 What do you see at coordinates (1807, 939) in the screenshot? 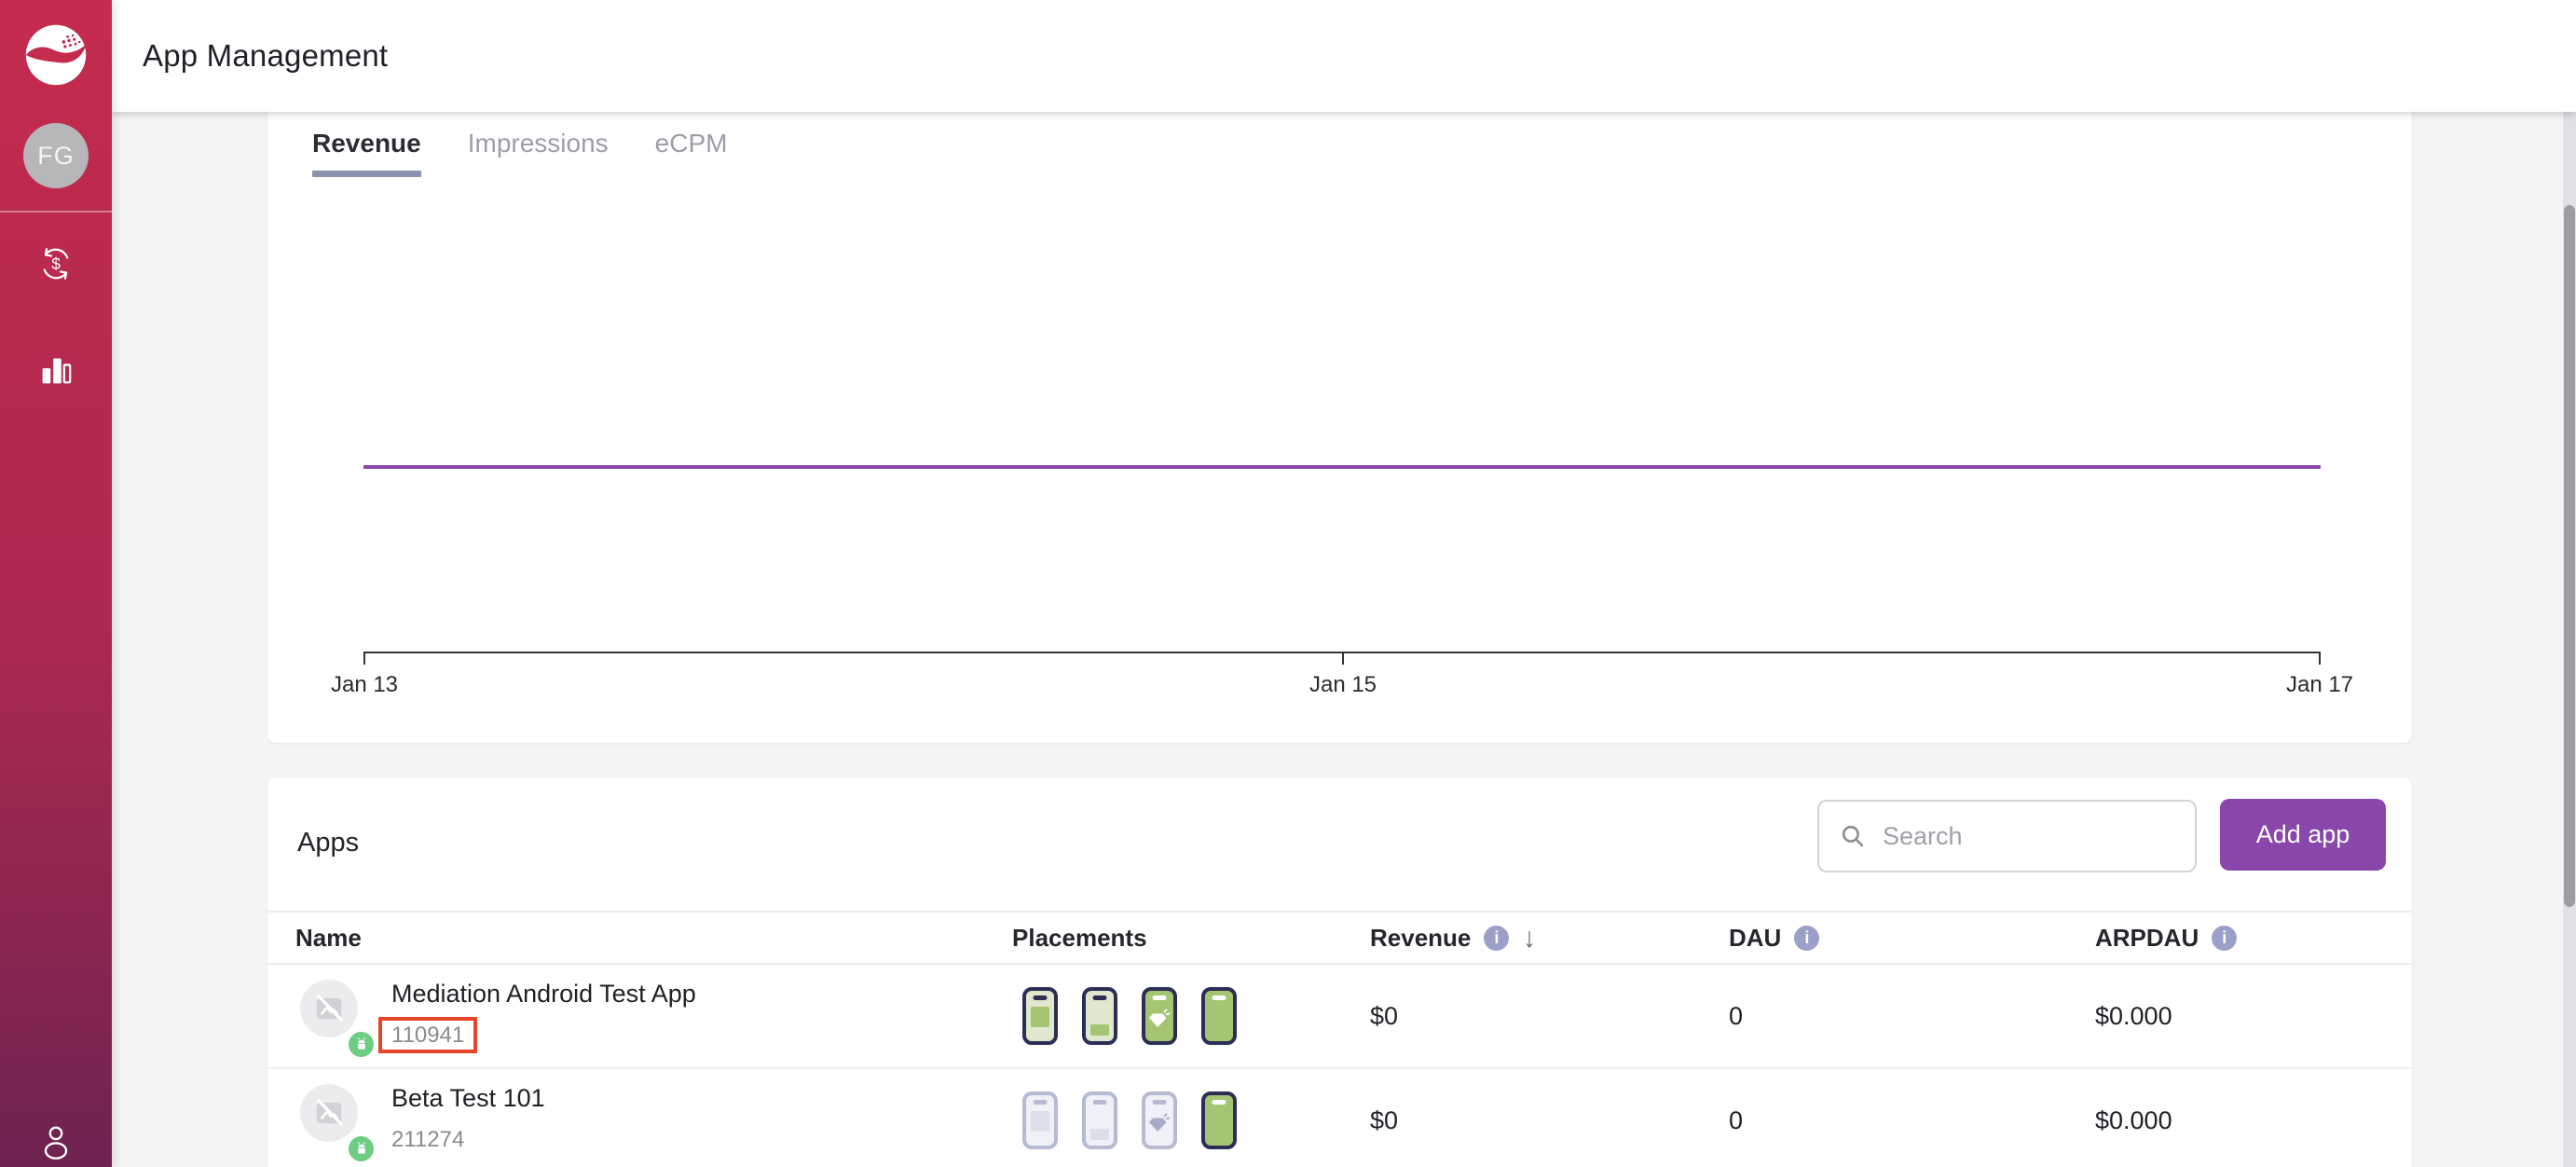
I see `dau-info-icon` at bounding box center [1807, 939].